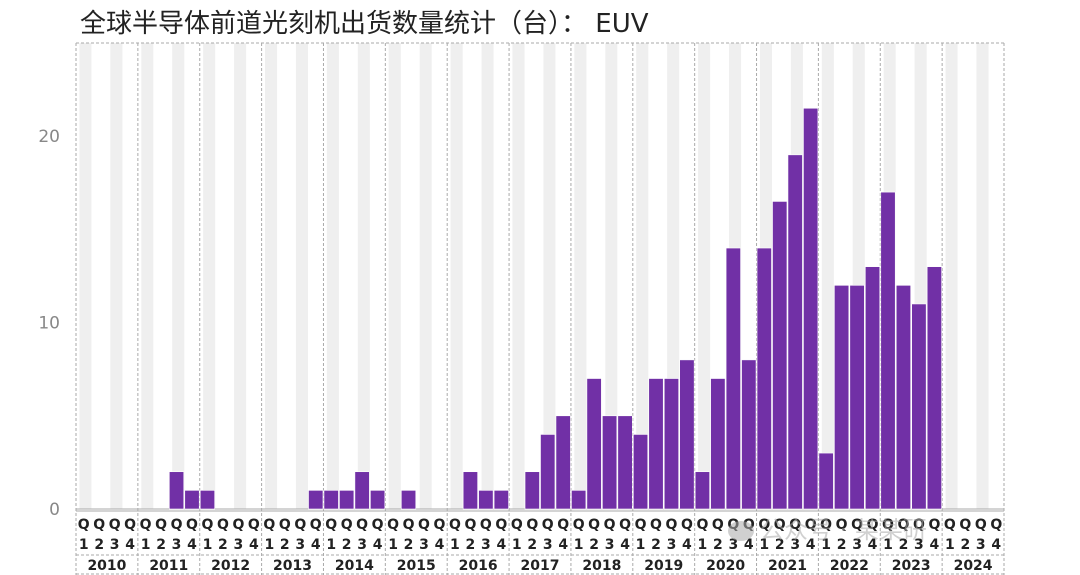 This screenshot has width=1080, height=575. Describe the element at coordinates (548, 472) in the screenshot. I see `bar-2017-q3` at that location.